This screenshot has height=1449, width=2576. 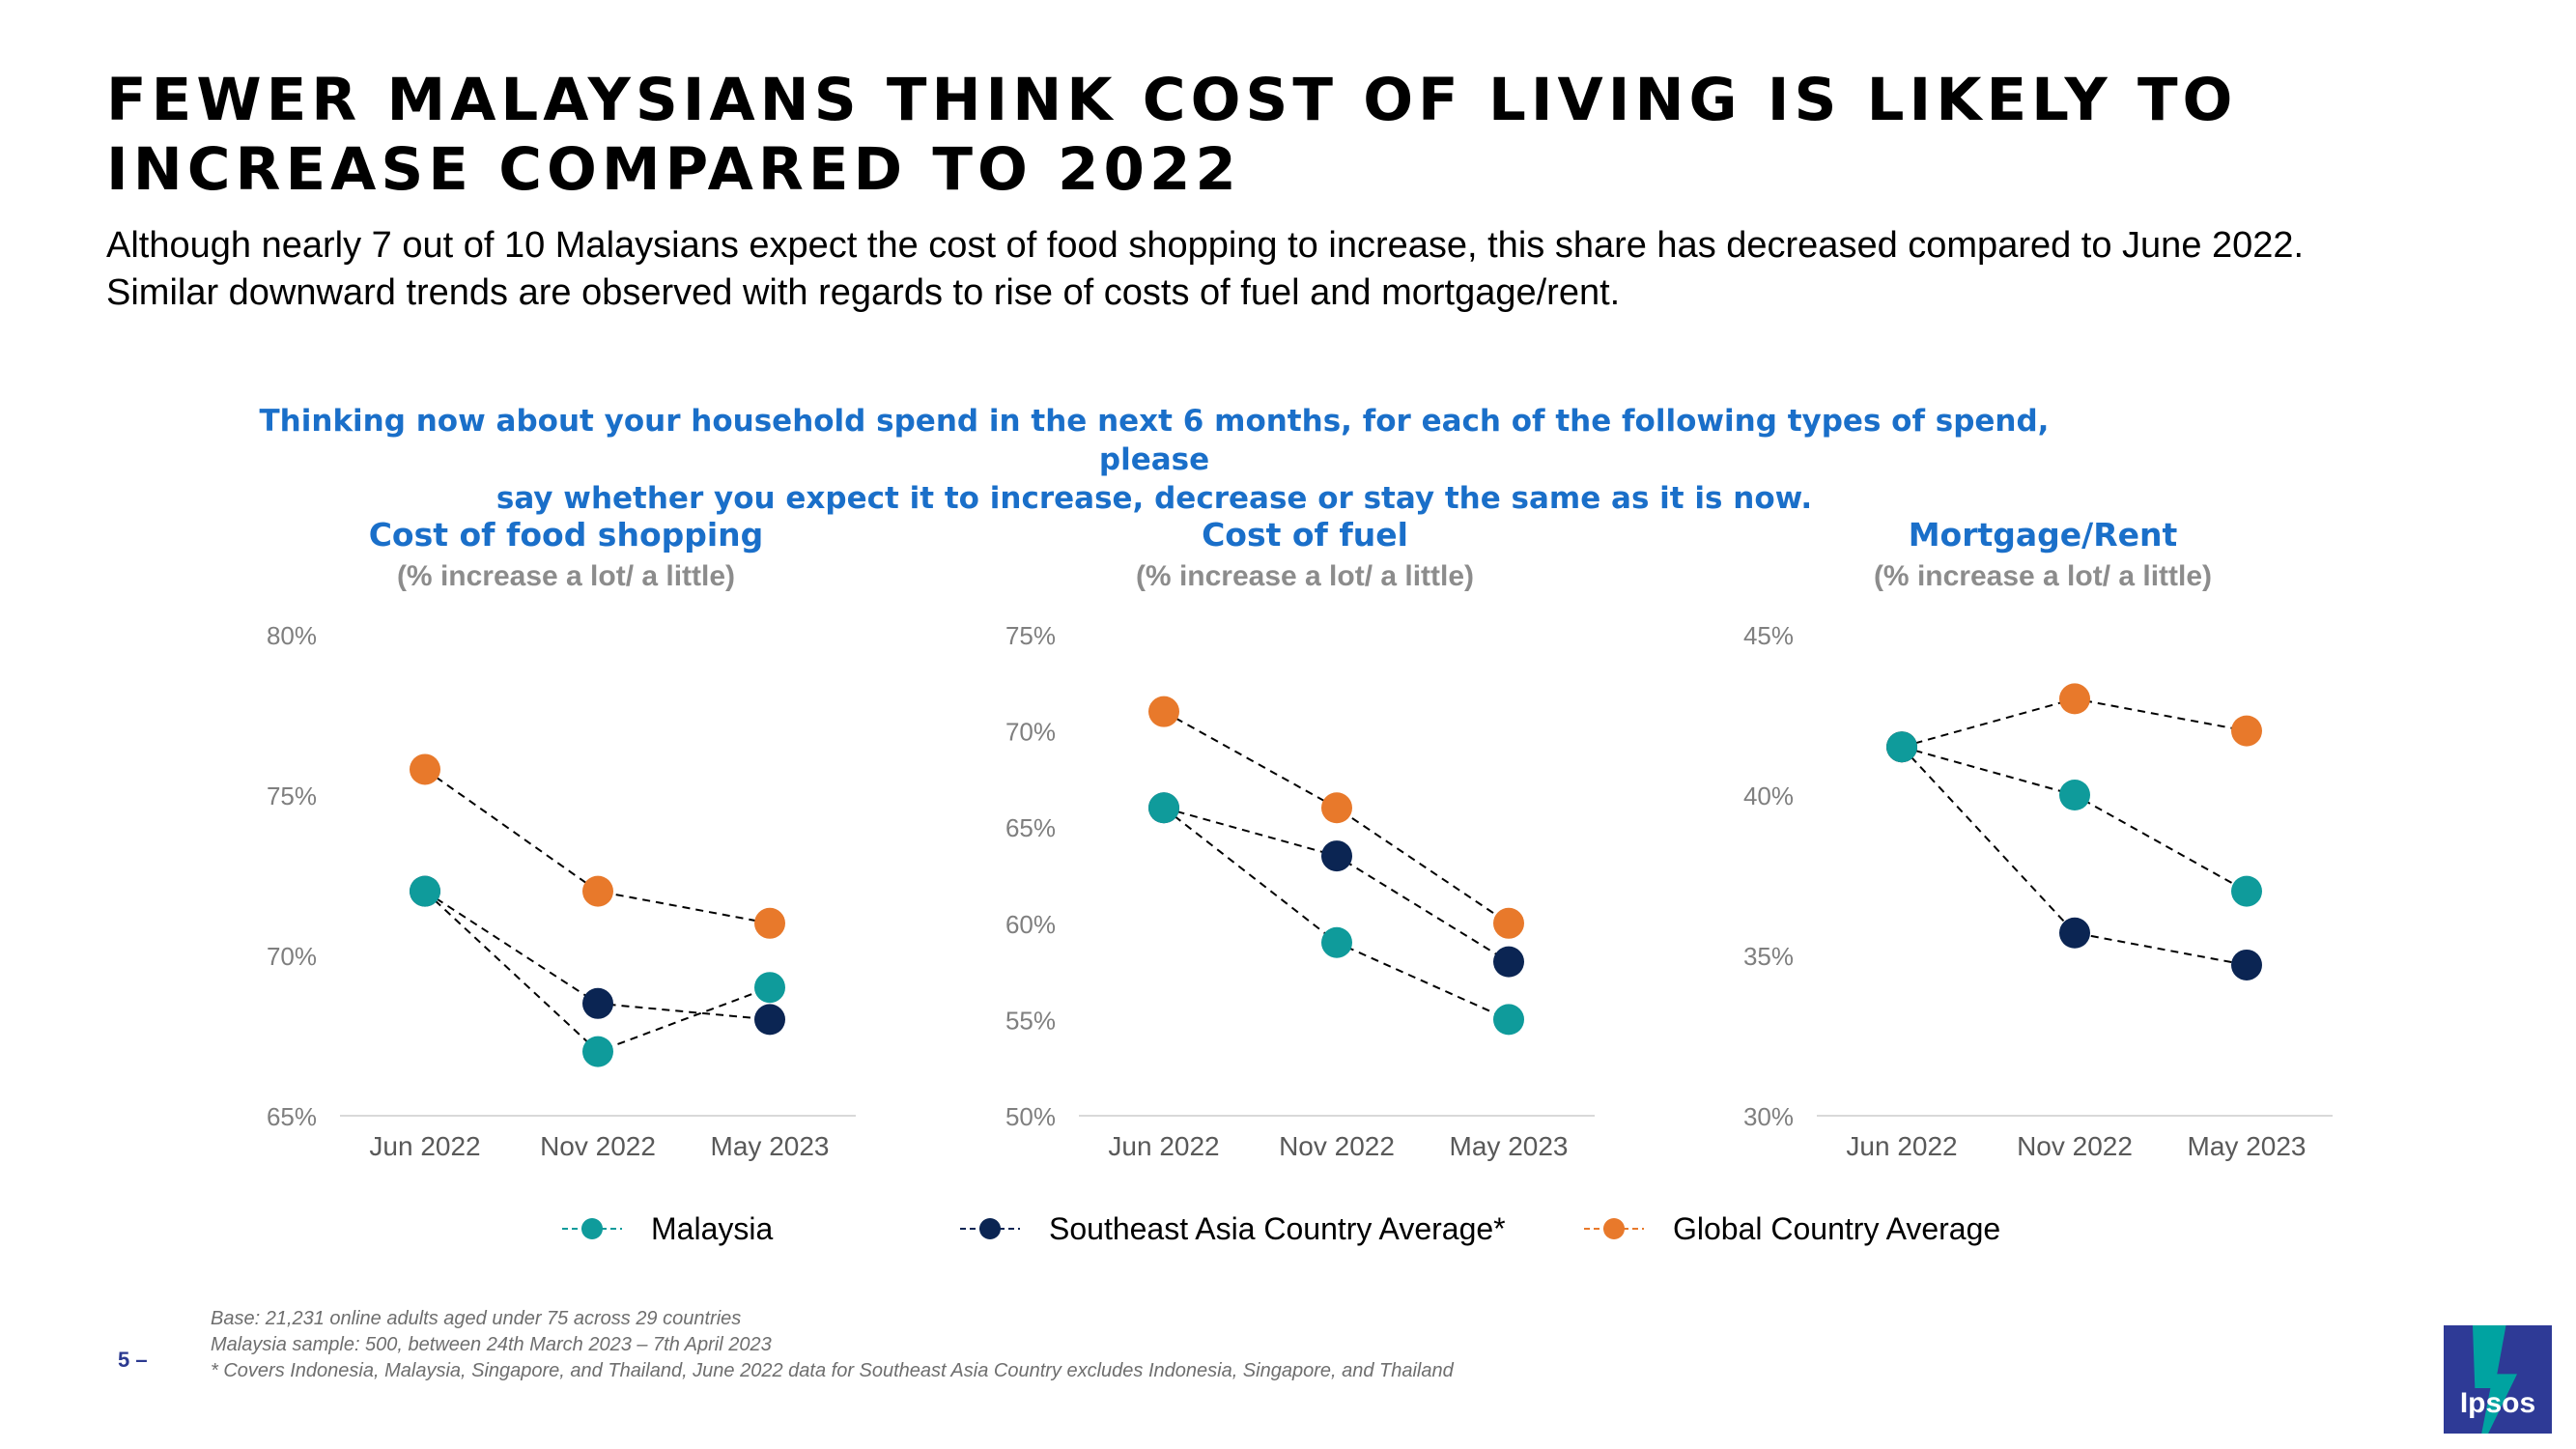 I want to click on chart-subtitle-food: (% increase a lot/ a little), so click(x=566, y=576).